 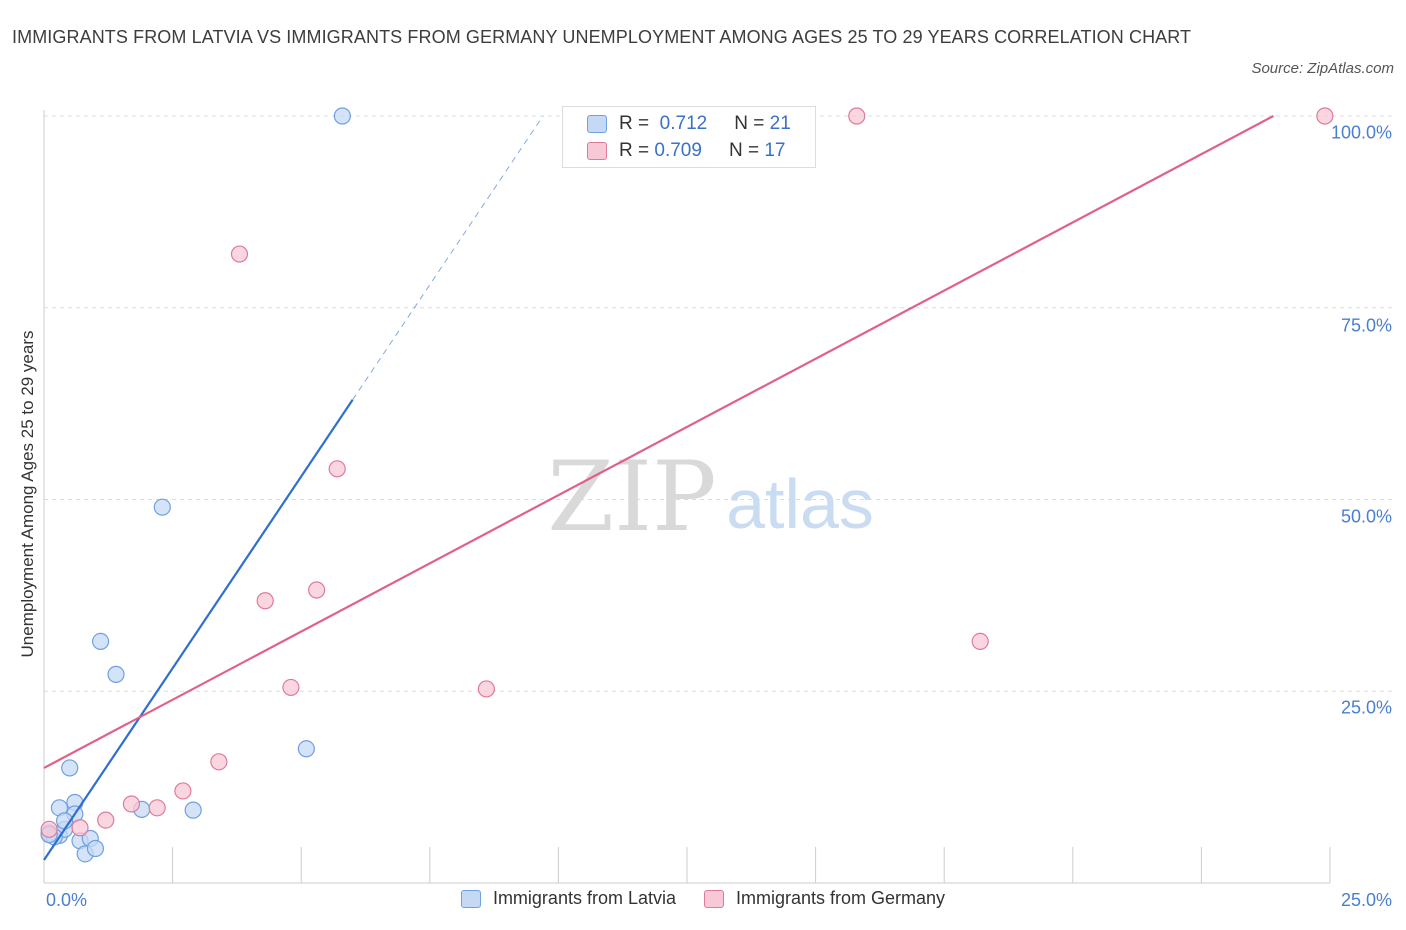 I want to click on x-tick-label: 0.0%, so click(x=67, y=900).